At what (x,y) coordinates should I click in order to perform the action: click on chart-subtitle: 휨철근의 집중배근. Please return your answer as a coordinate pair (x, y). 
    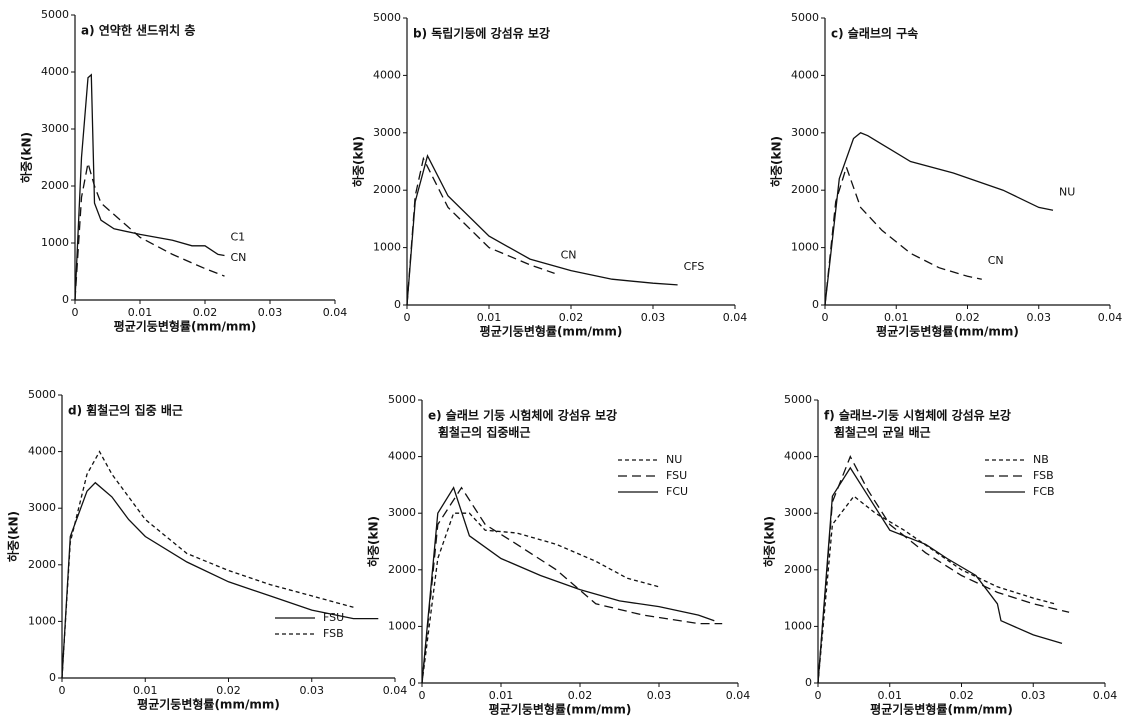
    Looking at the image, I should click on (484, 432).